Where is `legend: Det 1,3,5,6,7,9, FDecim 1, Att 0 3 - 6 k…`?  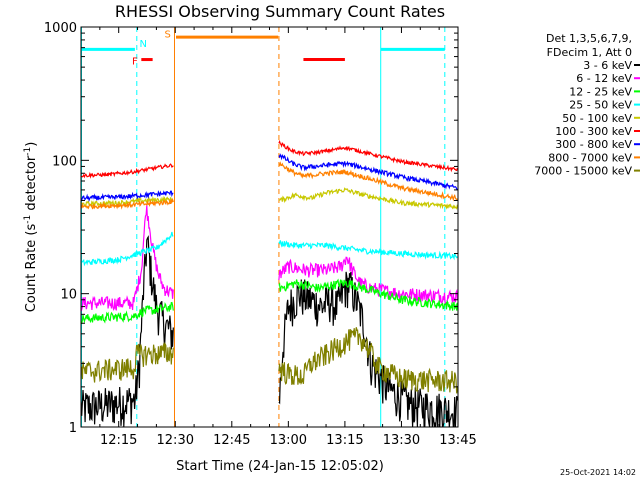 legend: Det 1,3,5,6,7,9, FDecim 1, Att 0 3 - 6 k… is located at coordinates (587, 105).